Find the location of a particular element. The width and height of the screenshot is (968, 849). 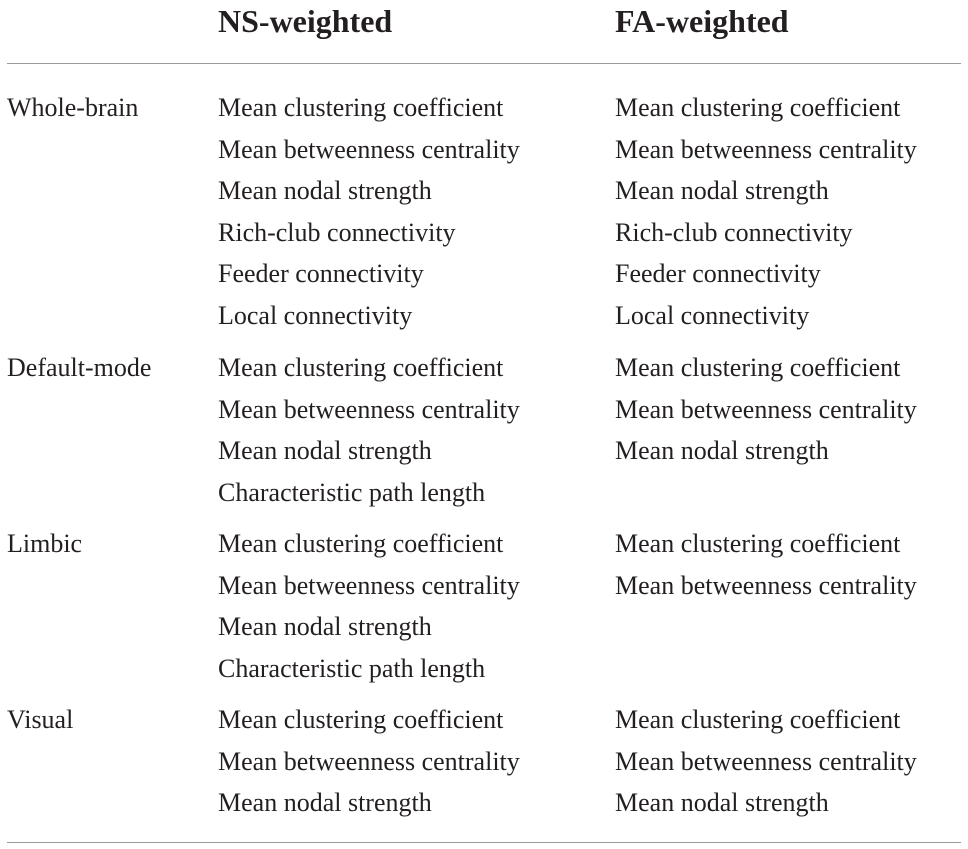

group-label: Whole-brain is located at coordinates (73, 107).